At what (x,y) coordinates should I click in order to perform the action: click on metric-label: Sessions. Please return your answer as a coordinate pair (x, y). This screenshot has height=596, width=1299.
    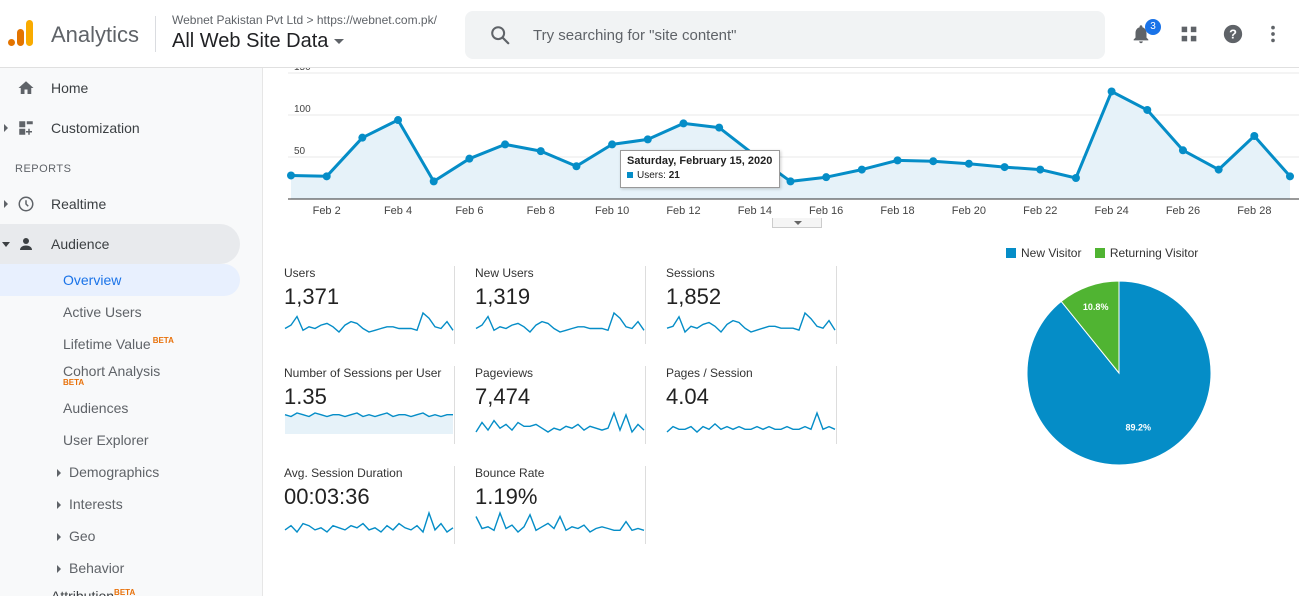
    Looking at the image, I should click on (690, 273).